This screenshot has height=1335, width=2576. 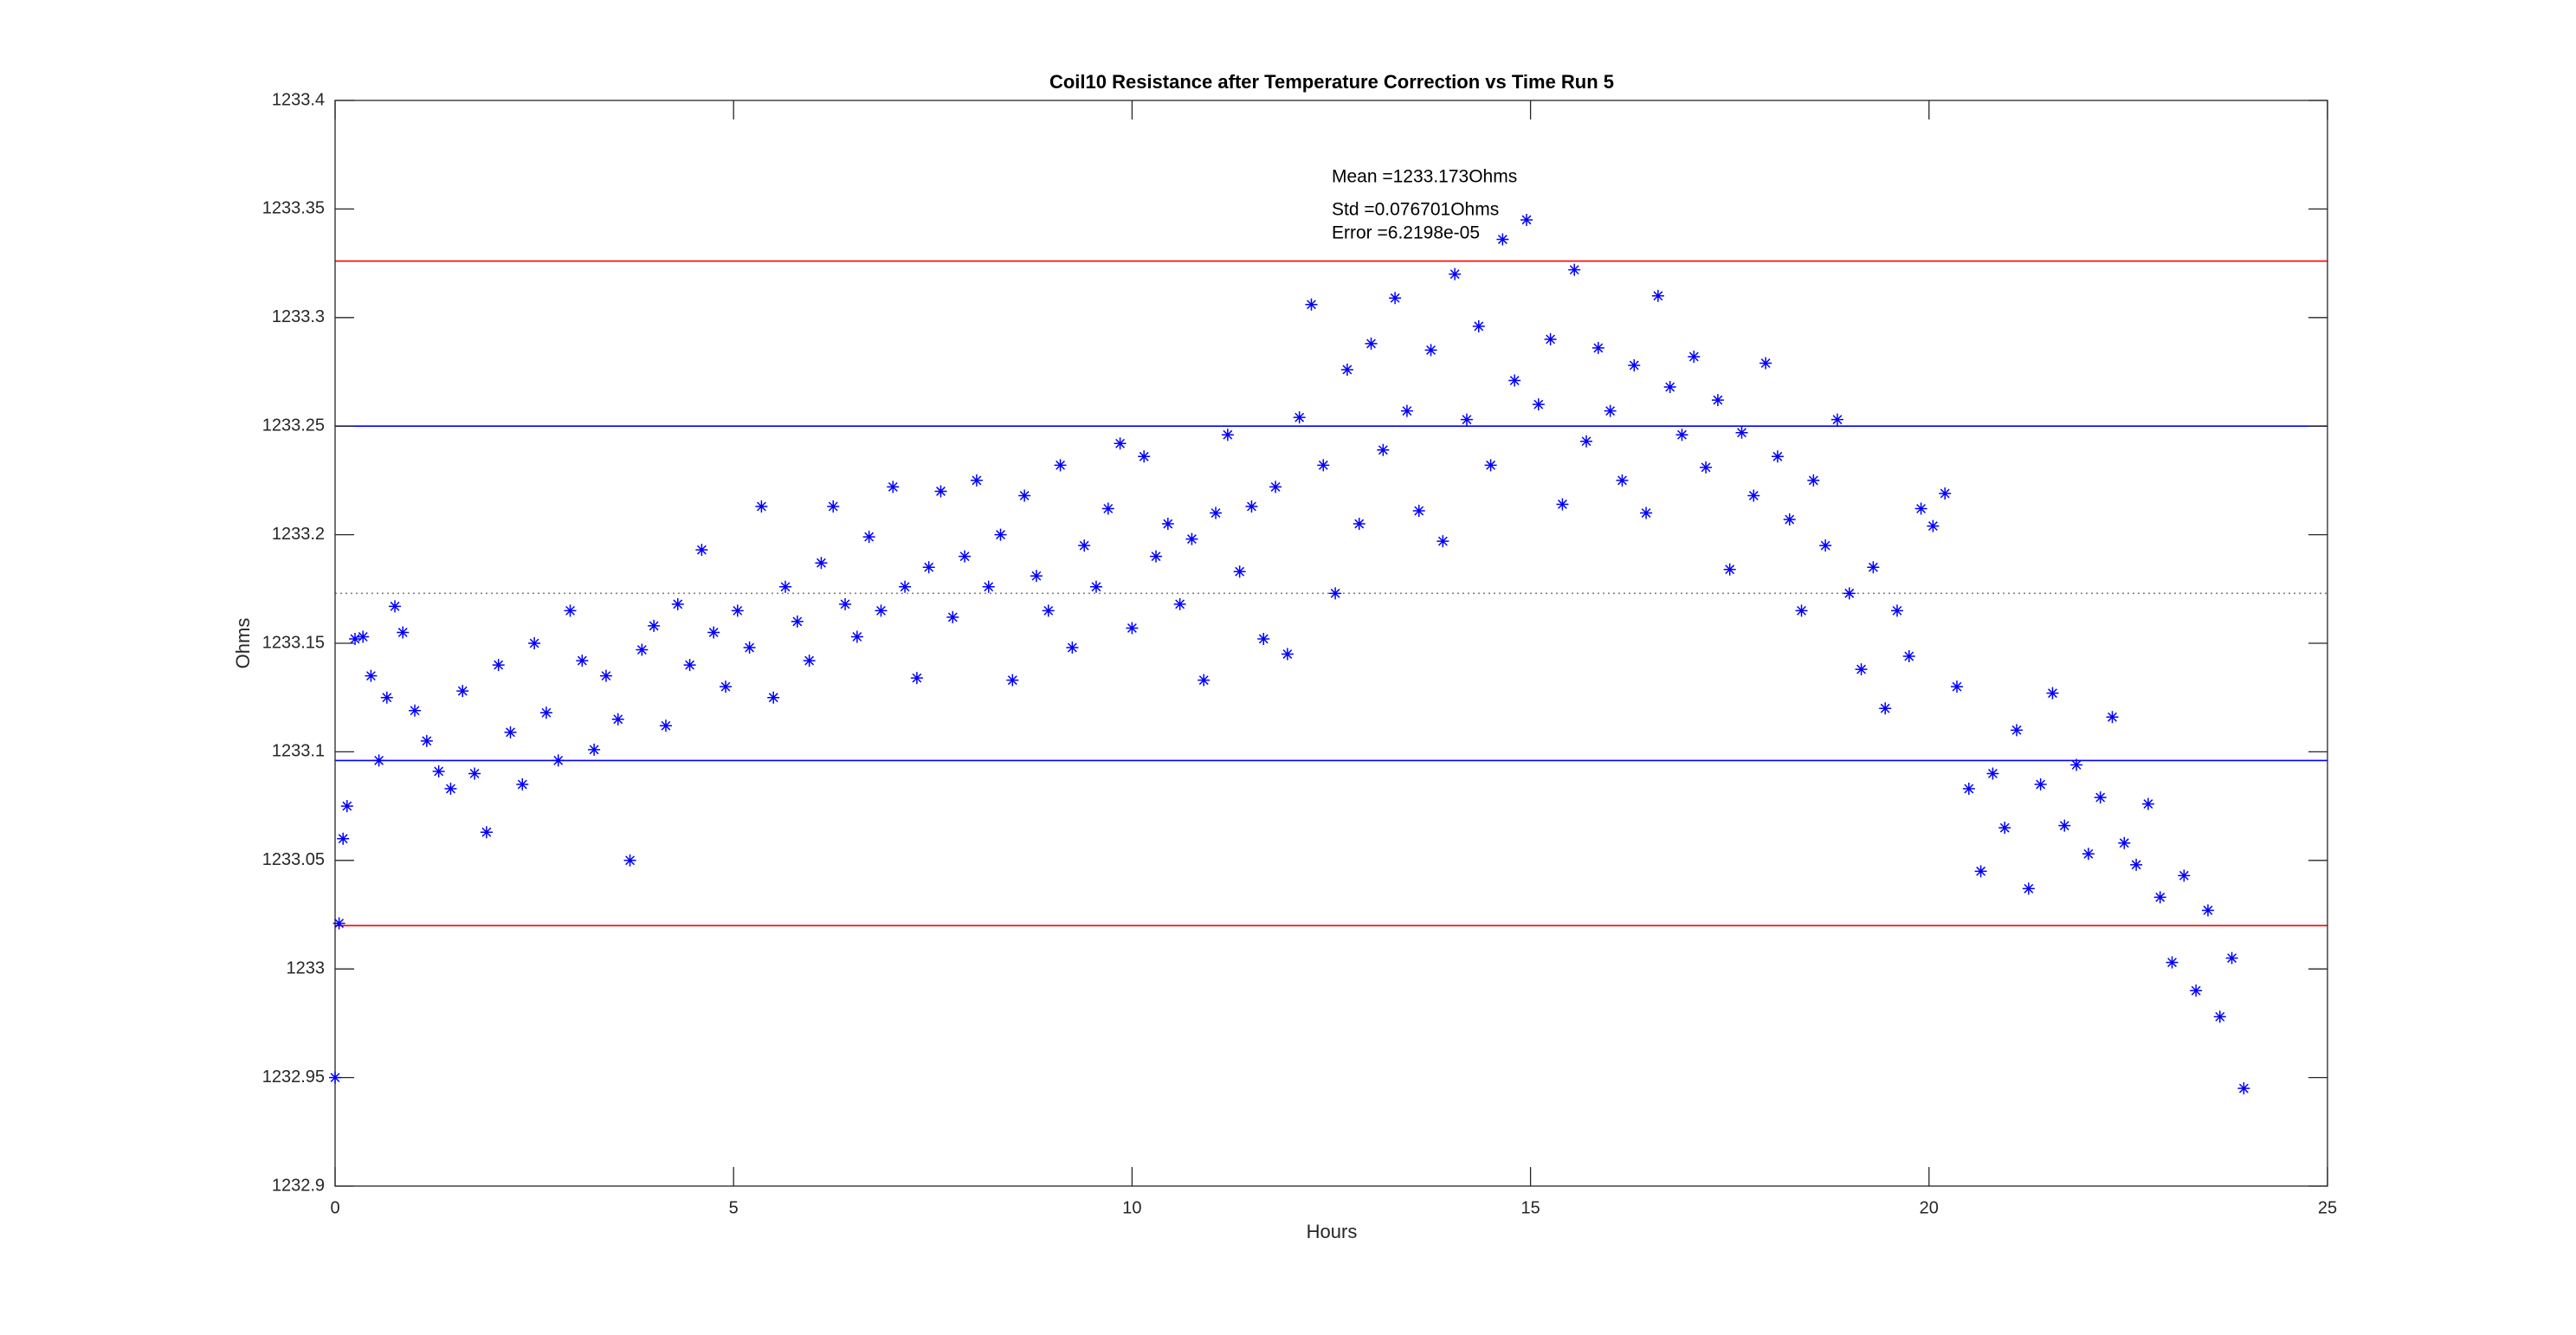 I want to click on y-tick-label: 1233.3, so click(x=298, y=317).